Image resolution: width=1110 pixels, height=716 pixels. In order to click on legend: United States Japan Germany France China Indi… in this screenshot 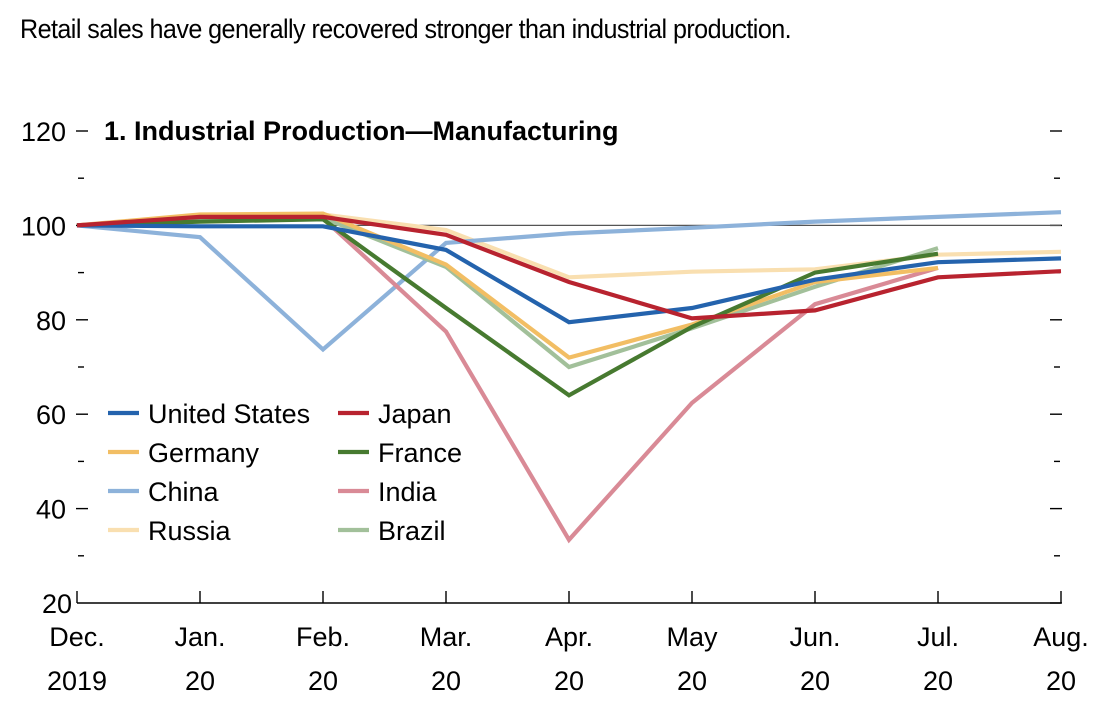, I will do `click(285, 472)`.